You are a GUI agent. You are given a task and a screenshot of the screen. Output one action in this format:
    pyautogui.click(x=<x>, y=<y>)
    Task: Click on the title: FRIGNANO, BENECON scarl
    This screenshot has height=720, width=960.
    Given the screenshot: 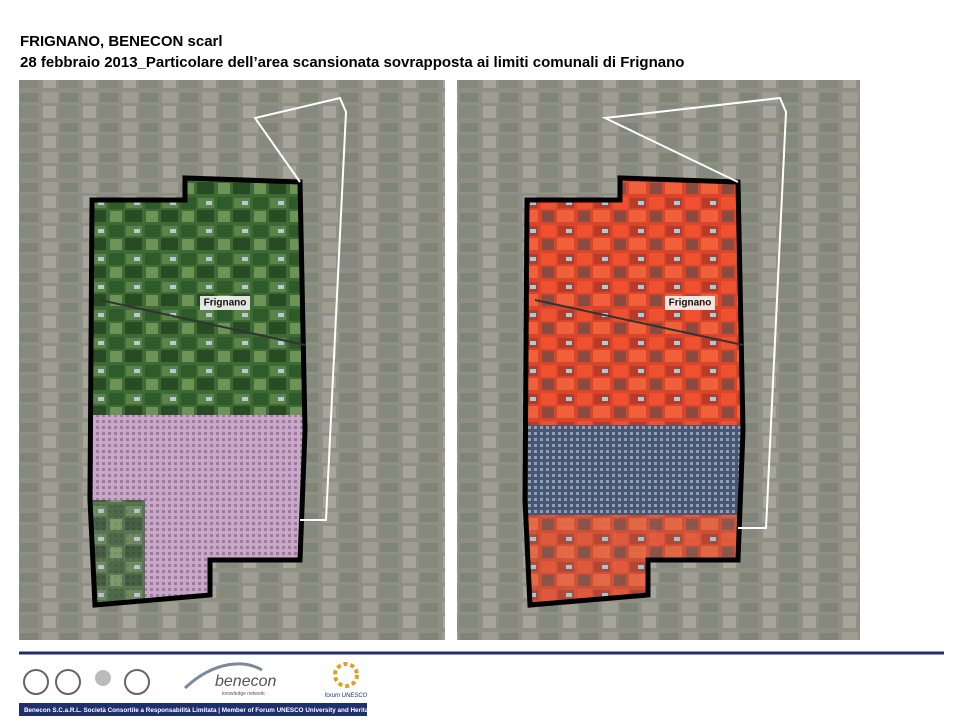 What is the action you would take?
    pyautogui.click(x=121, y=41)
    